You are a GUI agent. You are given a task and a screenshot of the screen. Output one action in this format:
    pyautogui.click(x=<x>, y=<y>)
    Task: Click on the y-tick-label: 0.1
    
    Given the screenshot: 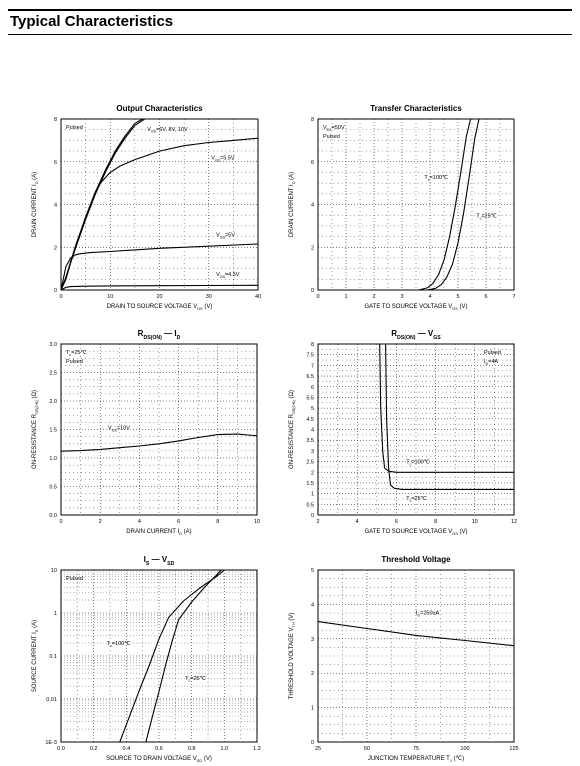 What is the action you would take?
    pyautogui.click(x=53, y=657)
    